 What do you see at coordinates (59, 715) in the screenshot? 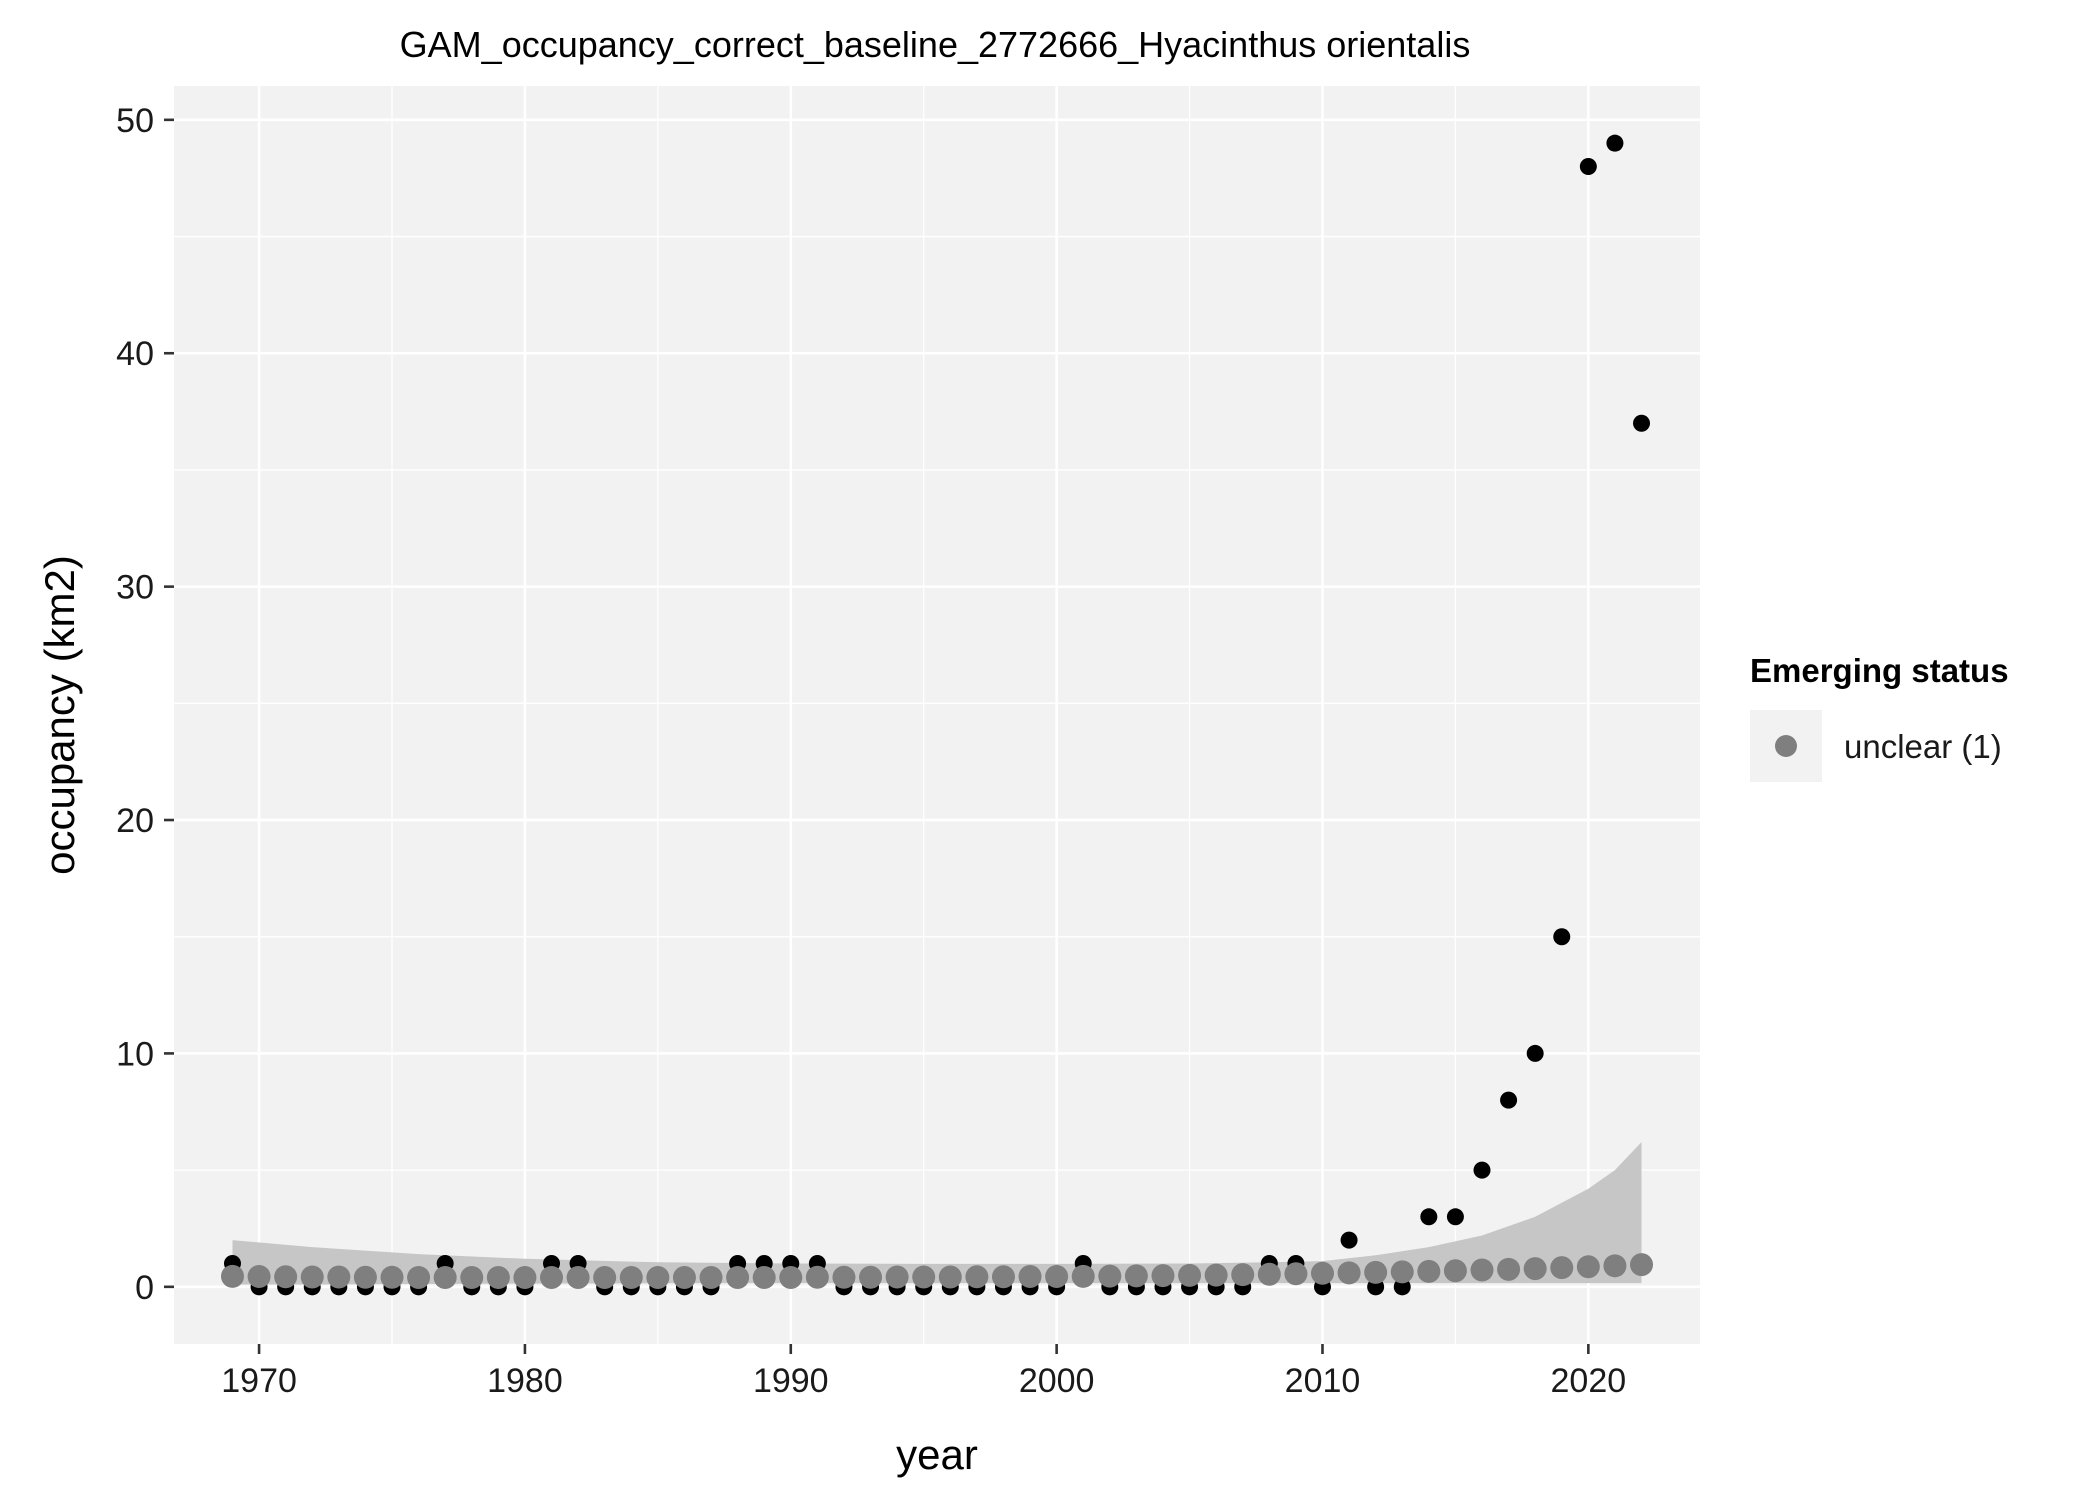
I see `y-axis-title: occupancy (km2)` at bounding box center [59, 715].